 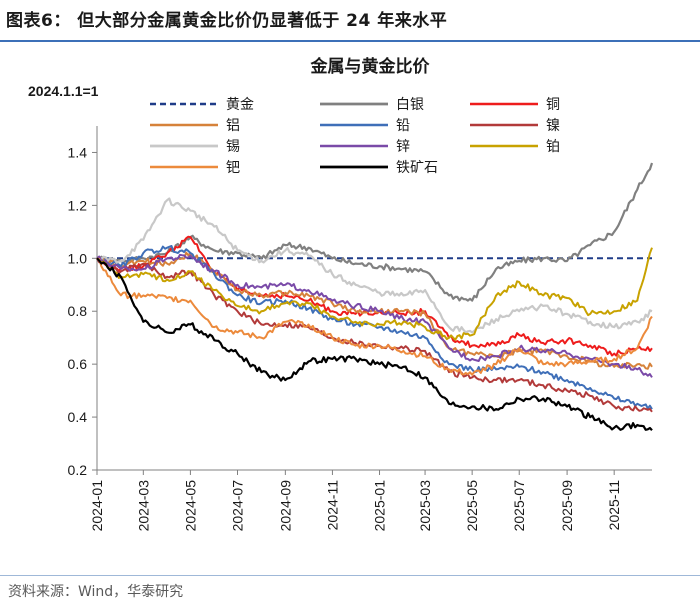 I want to click on legend-label-1: 白银, so click(x=410, y=105).